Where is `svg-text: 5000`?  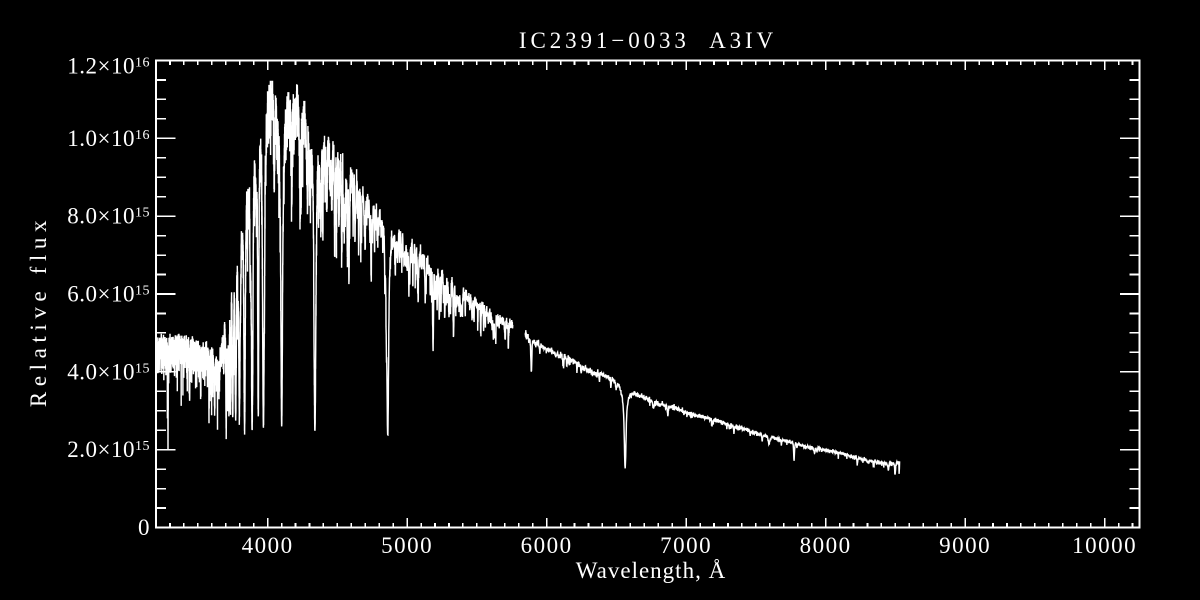
svg-text: 5000 is located at coordinates (407, 545).